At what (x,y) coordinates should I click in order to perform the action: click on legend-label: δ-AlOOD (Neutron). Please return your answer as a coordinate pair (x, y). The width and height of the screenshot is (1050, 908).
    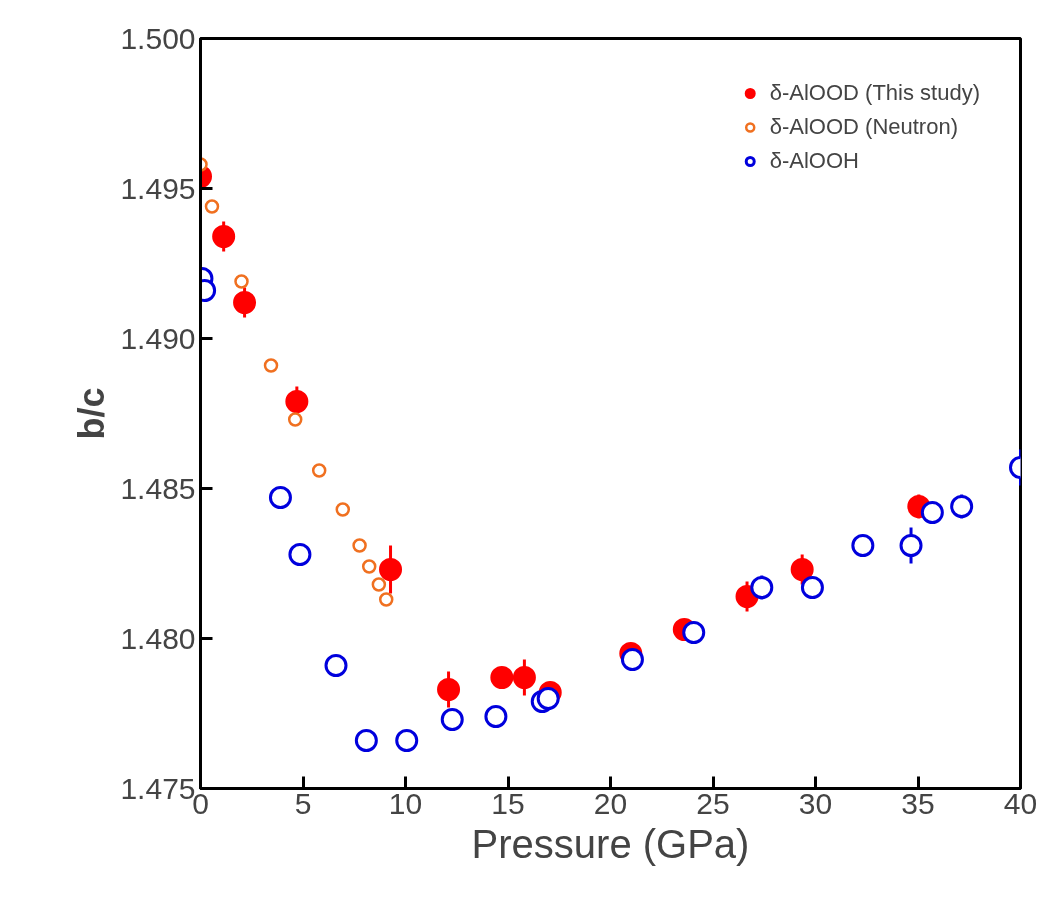
    Looking at the image, I should click on (863, 127).